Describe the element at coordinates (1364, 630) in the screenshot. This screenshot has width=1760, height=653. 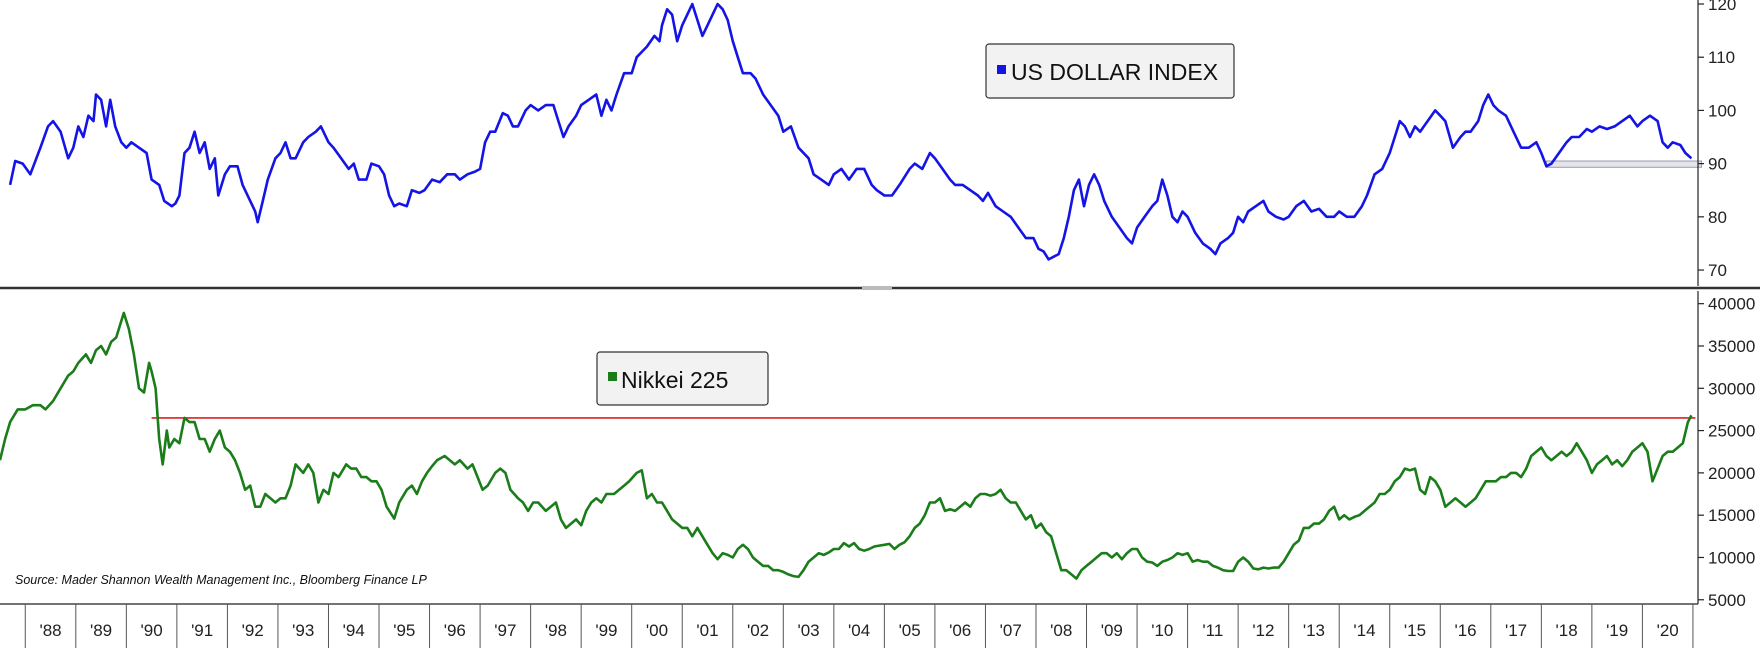
I see `x-axis-year-label: '14` at that location.